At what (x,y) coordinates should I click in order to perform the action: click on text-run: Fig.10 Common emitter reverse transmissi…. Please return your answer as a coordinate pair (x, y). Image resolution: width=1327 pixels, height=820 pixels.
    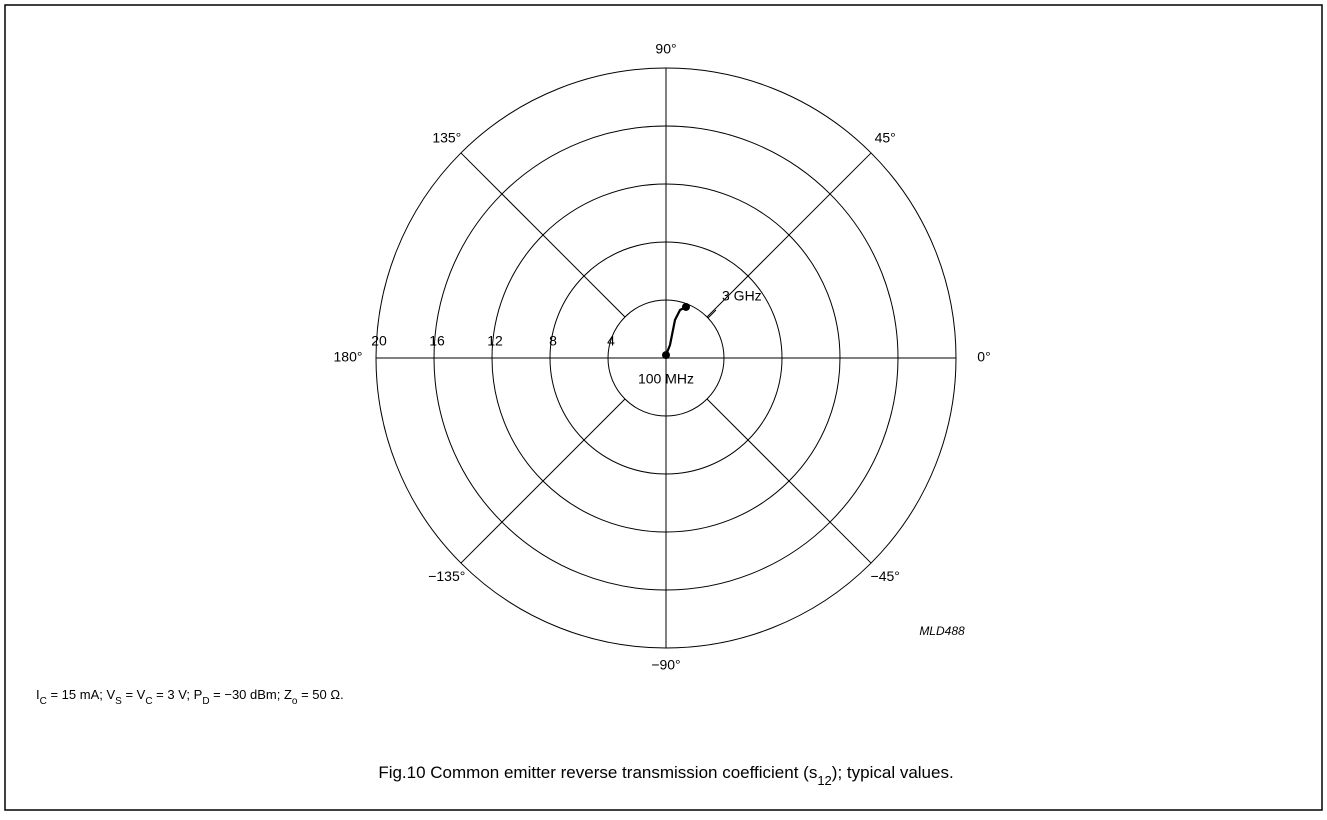
    Looking at the image, I should click on (597, 772).